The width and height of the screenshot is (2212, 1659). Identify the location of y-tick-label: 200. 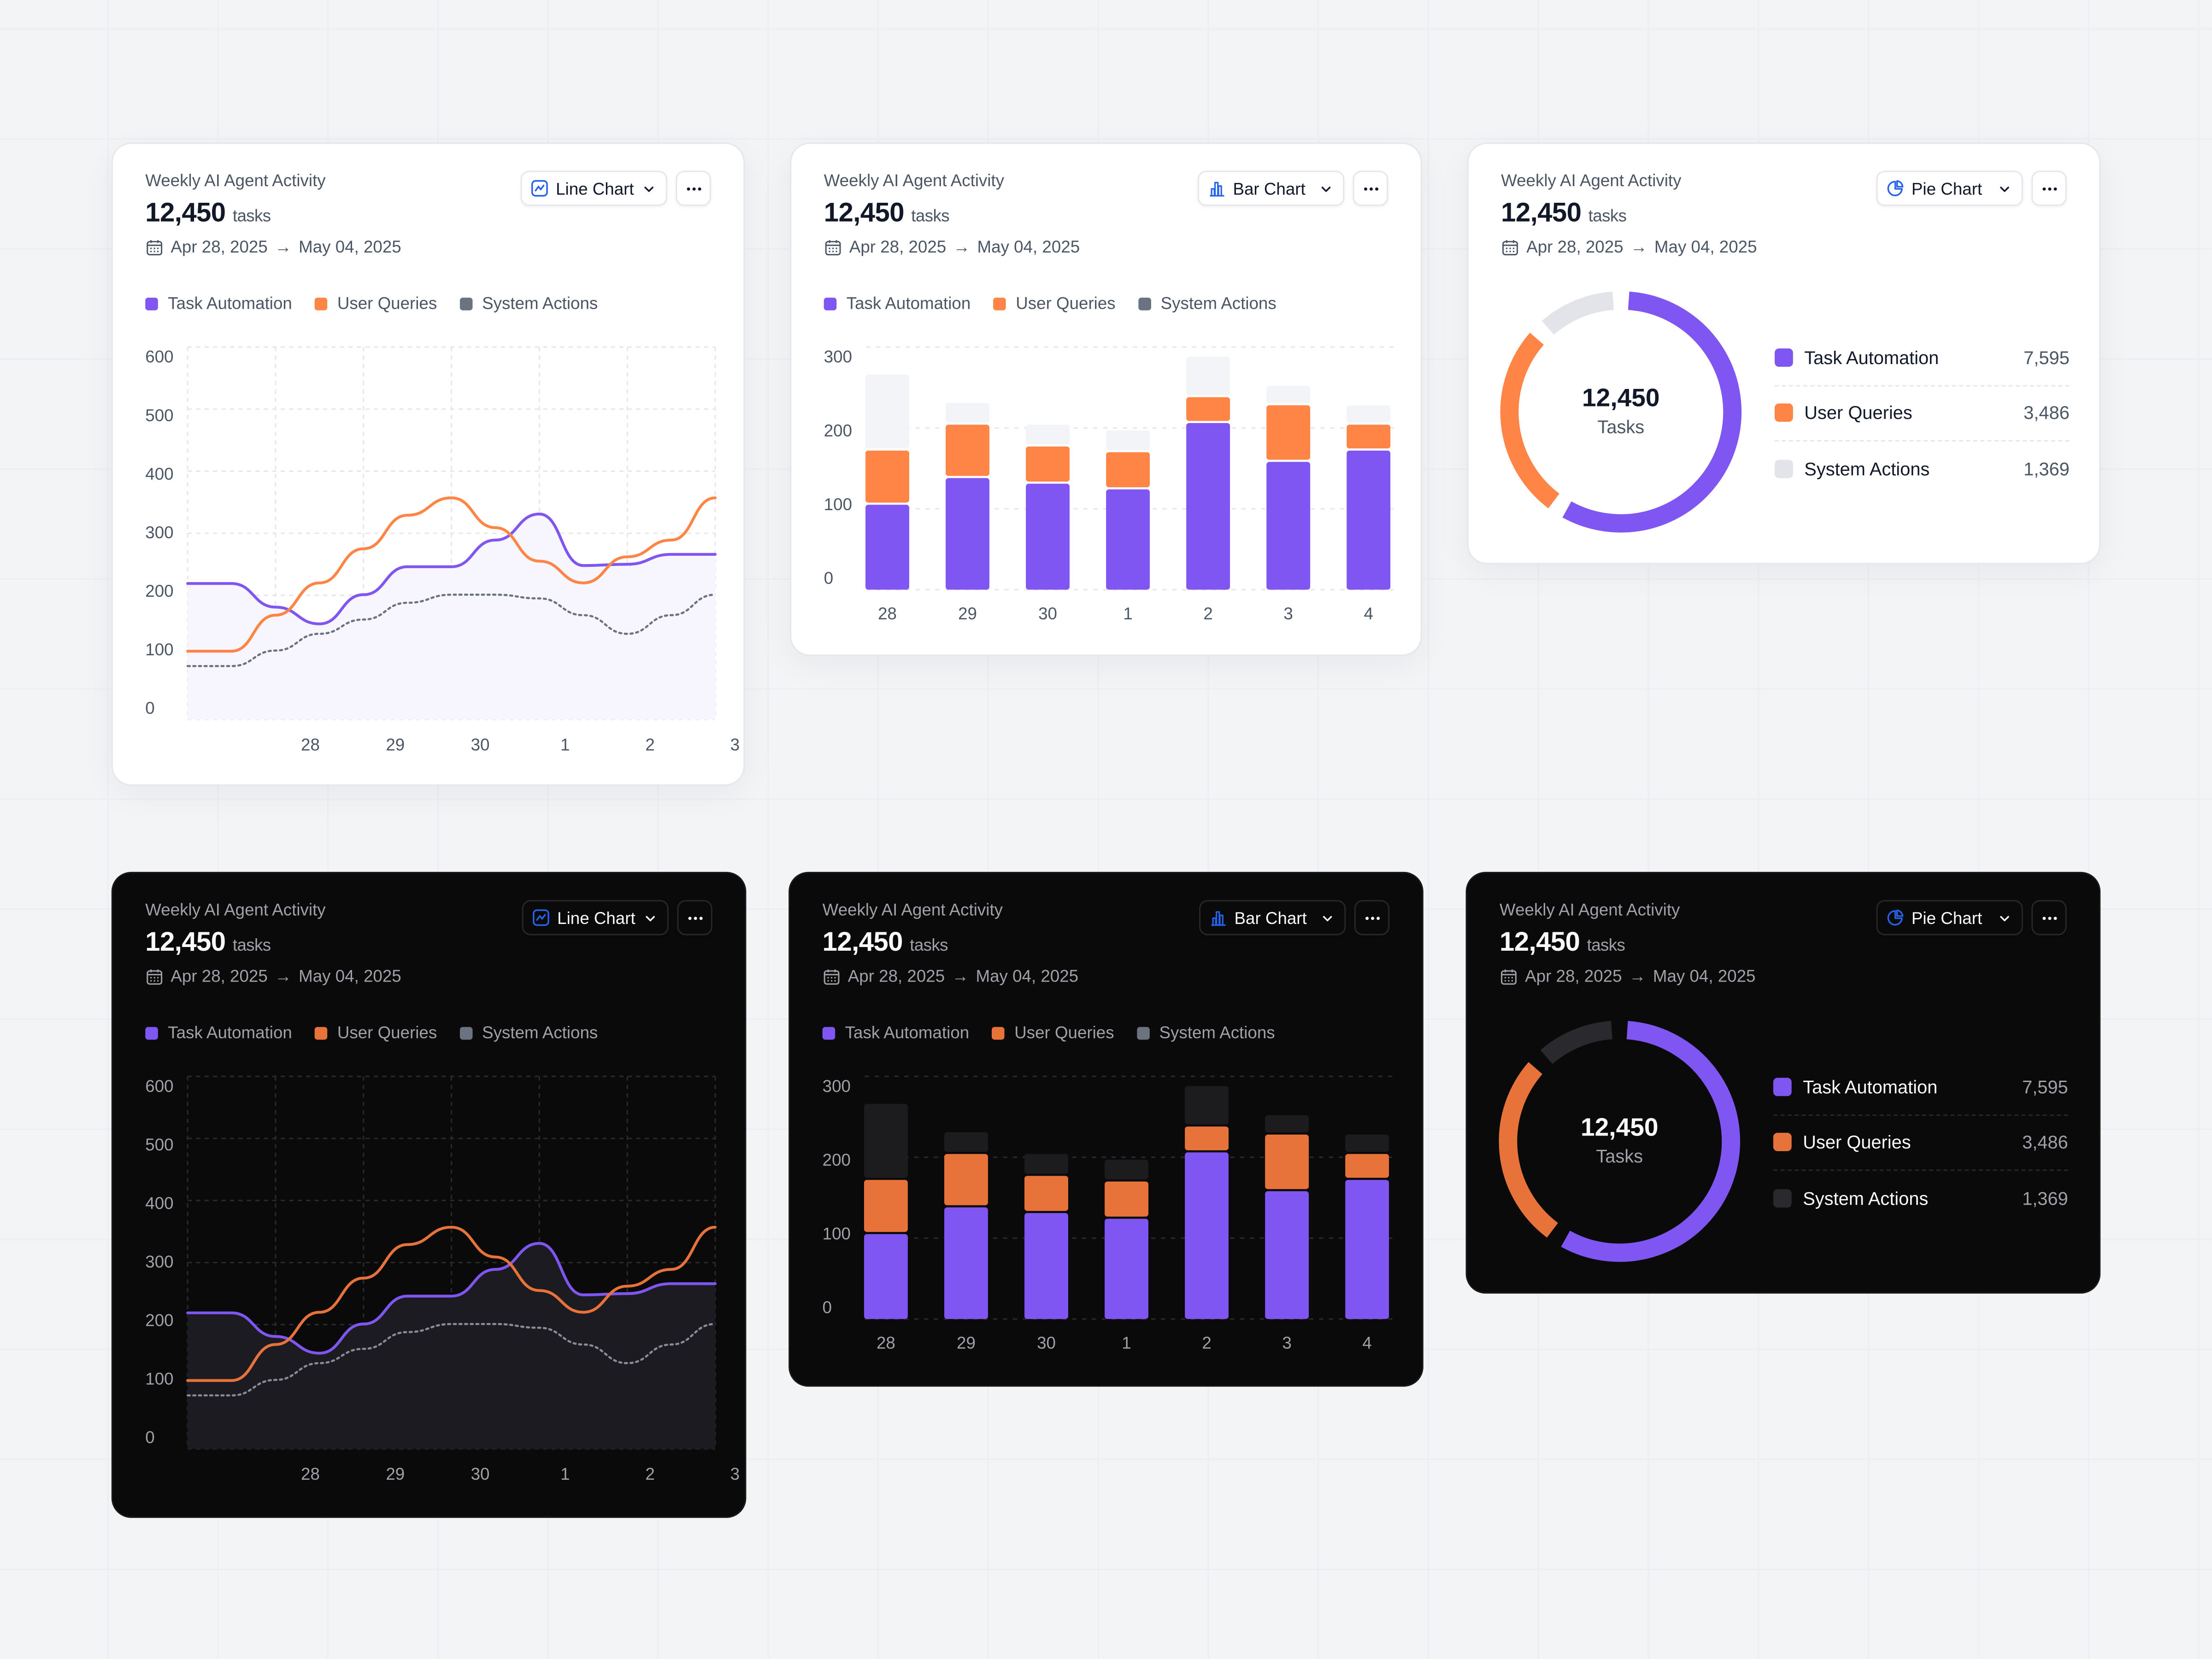
(159, 591).